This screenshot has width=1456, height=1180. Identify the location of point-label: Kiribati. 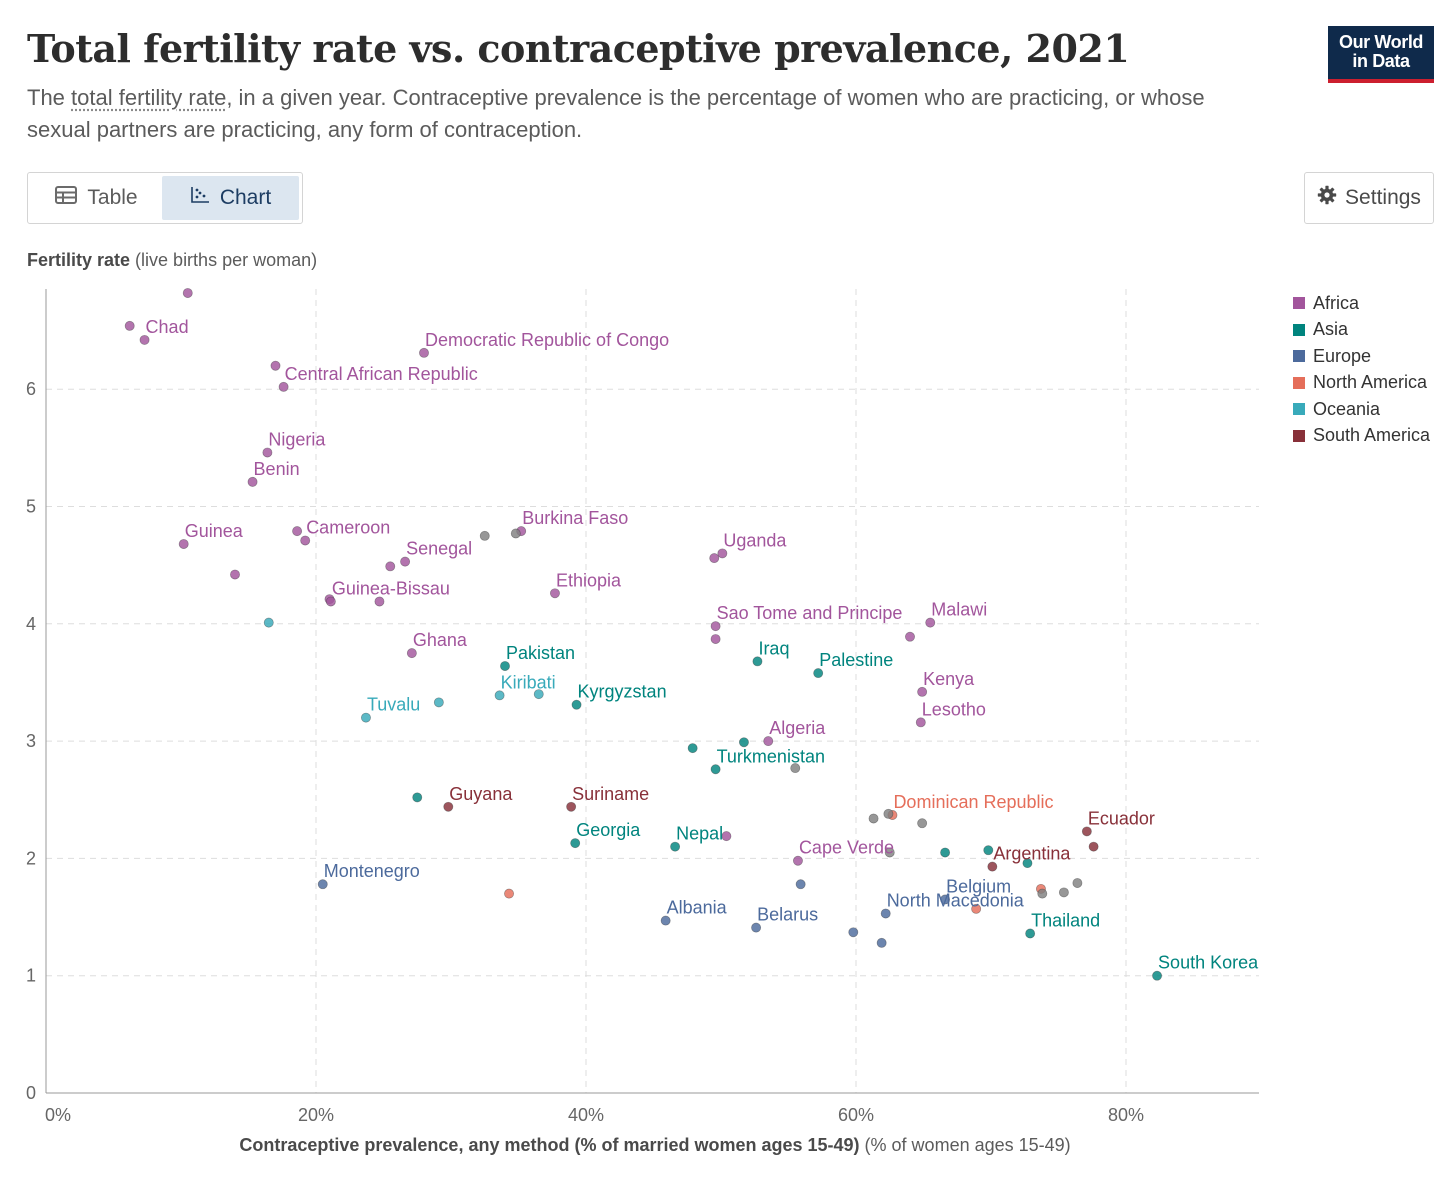
(528, 682).